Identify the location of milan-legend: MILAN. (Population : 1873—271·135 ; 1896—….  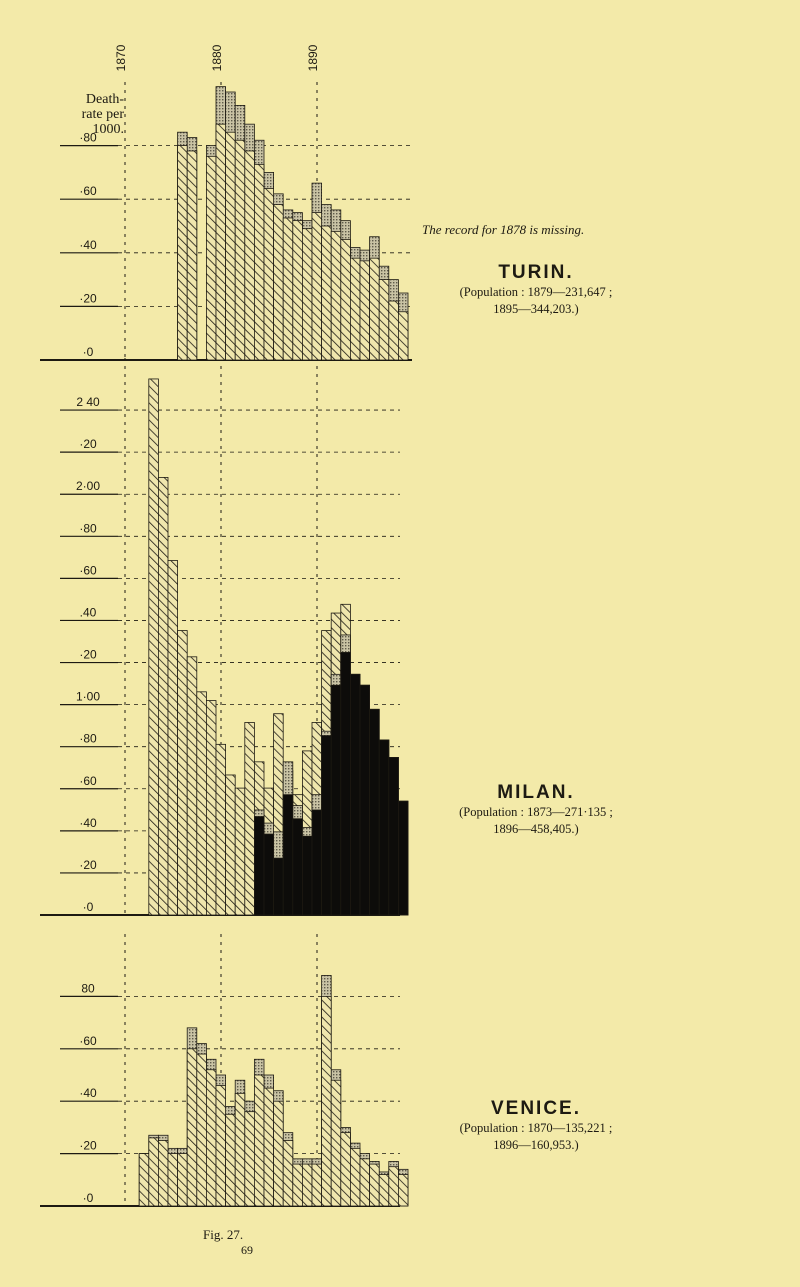
(536, 810).